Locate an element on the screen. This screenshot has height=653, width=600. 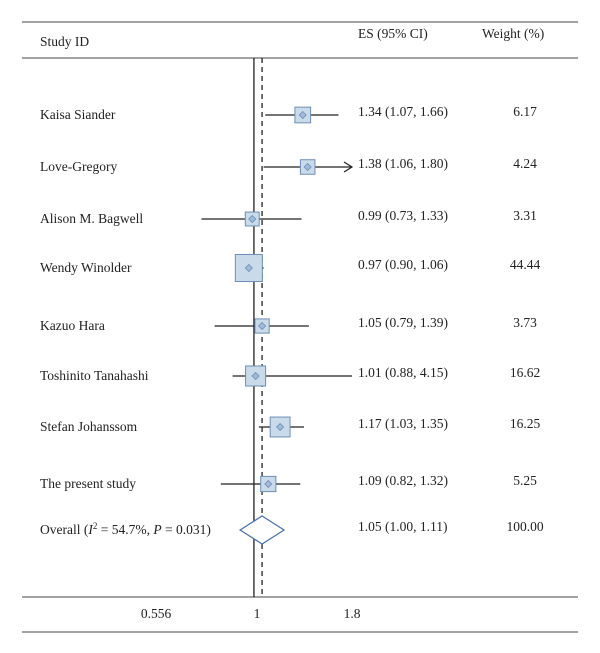
overall-label: Overall (I2 = 54.7%, P = 0.031) is located at coordinates (125, 529).